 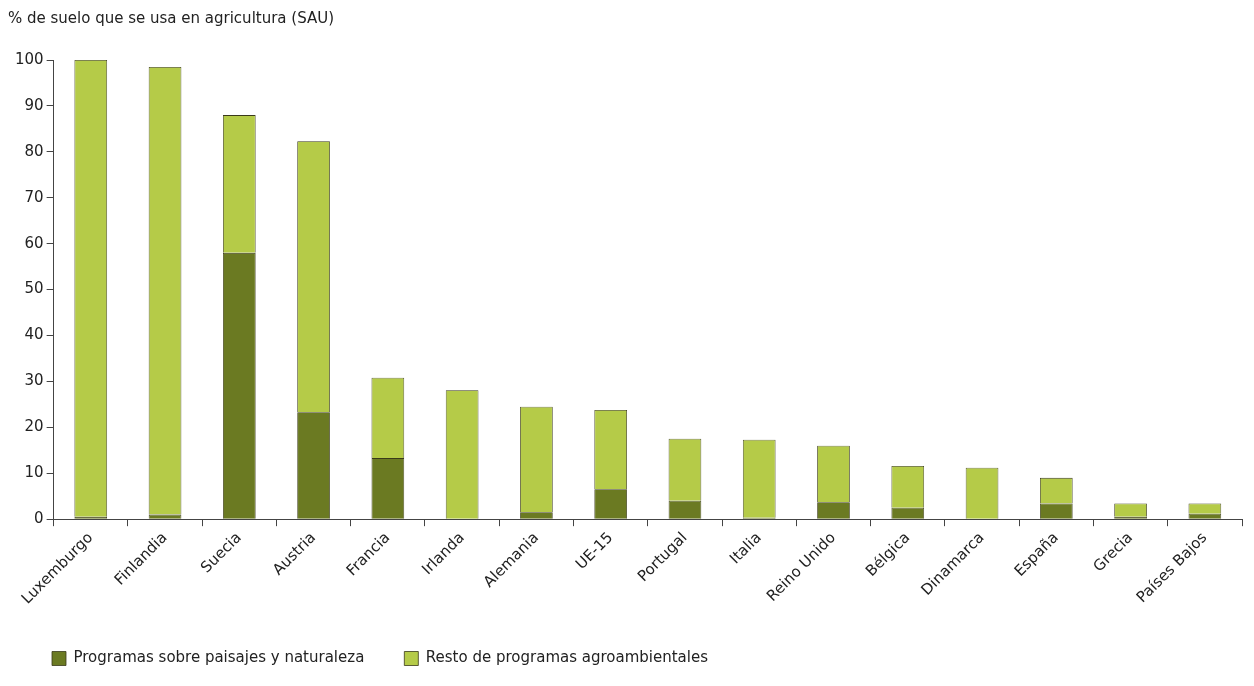 What do you see at coordinates (34, 334) in the screenshot?
I see `y-tick-label: 40` at bounding box center [34, 334].